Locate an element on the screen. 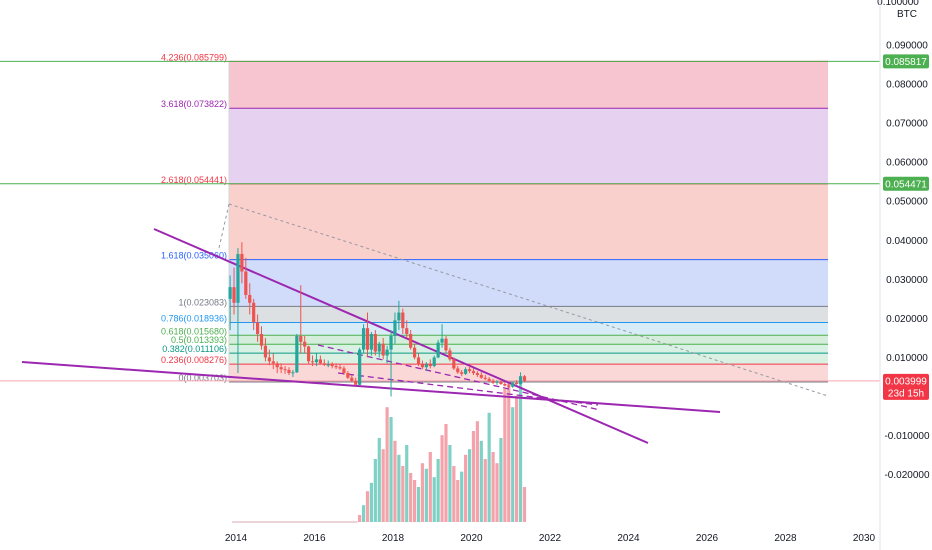 This screenshot has width=932, height=550. fib-level-label: 3.618(0.073822) is located at coordinates (194, 104).